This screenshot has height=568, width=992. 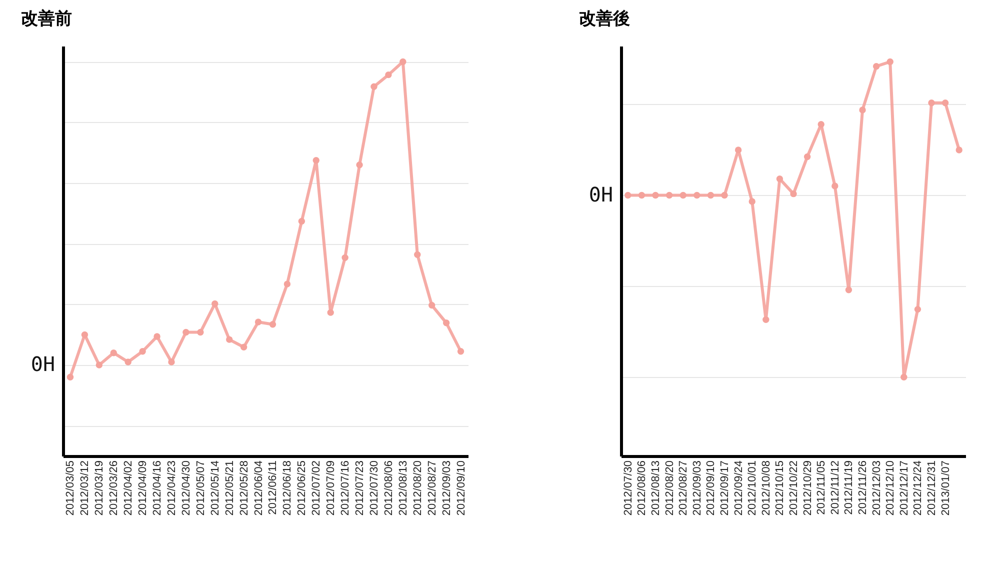 What do you see at coordinates (143, 488) in the screenshot?
I see `x-tick-label: 2012/04/09` at bounding box center [143, 488].